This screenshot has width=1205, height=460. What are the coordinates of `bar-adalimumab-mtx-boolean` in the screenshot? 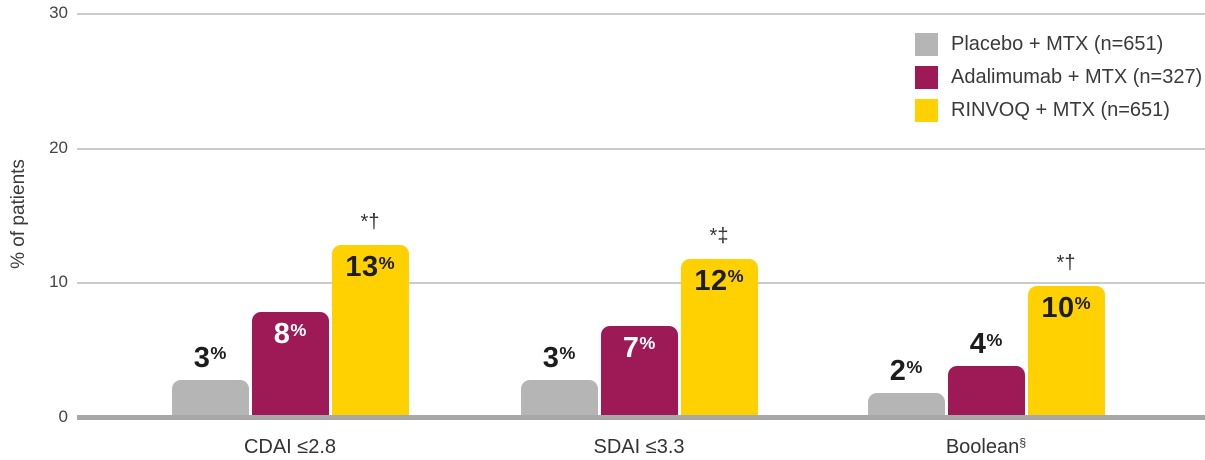 It's located at (986, 393).